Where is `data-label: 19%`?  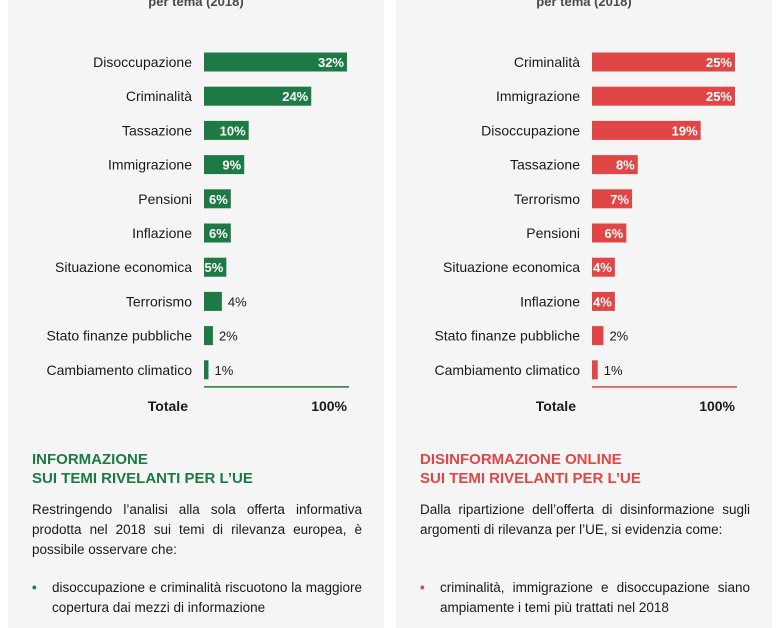 data-label: 19% is located at coordinates (685, 130).